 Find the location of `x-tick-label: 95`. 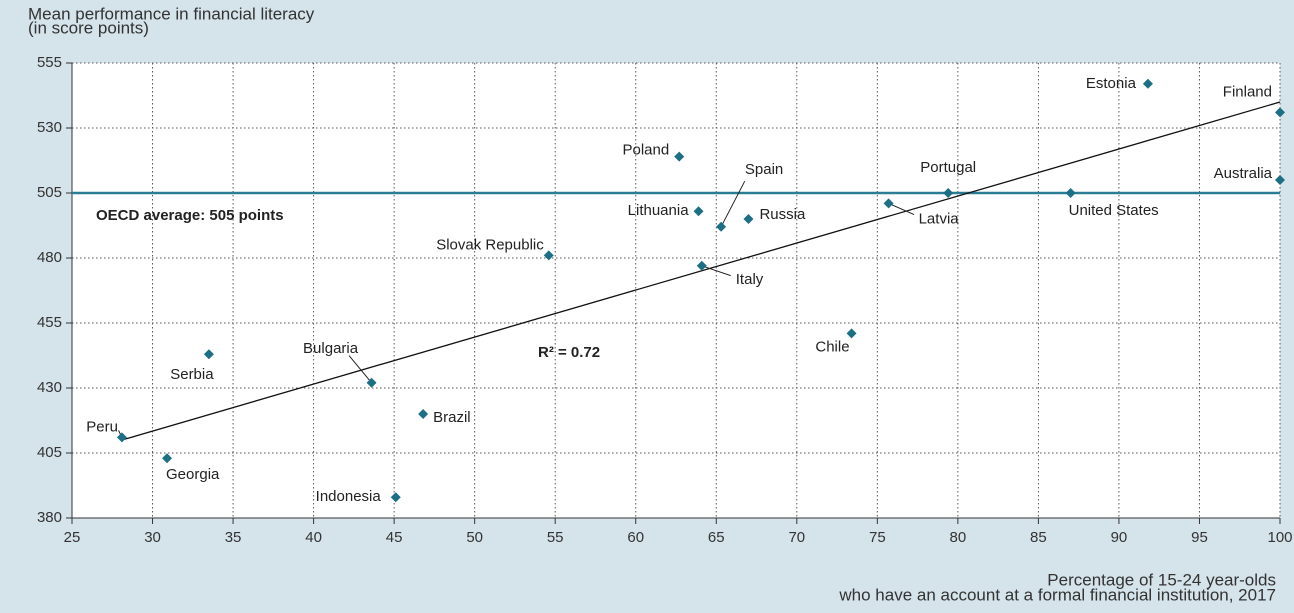

x-tick-label: 95 is located at coordinates (1199, 537).